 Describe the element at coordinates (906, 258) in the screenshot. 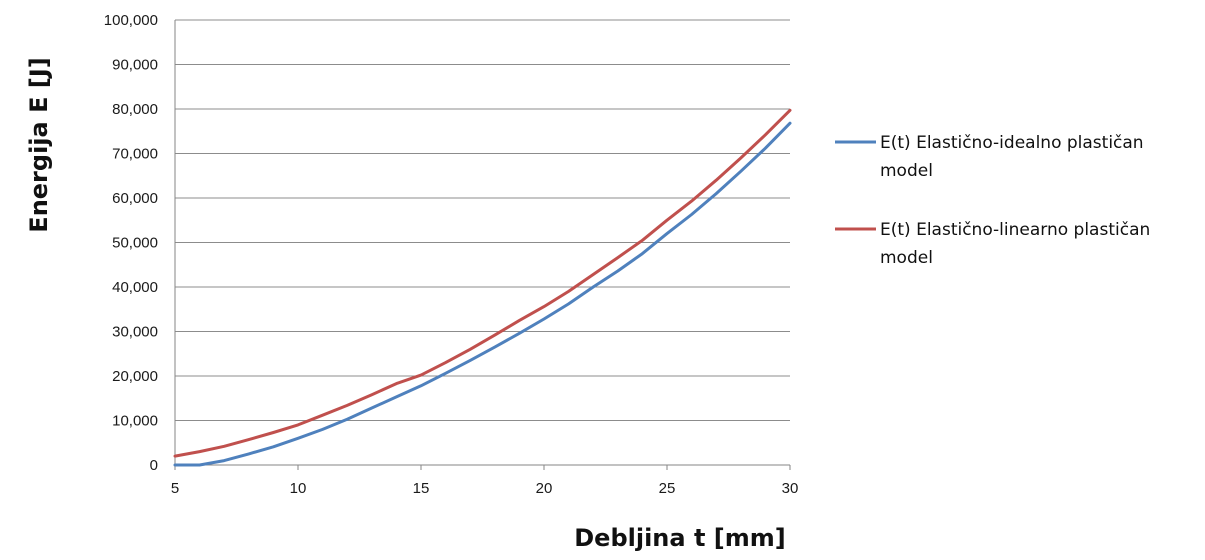

I see `legend-label-2: model` at that location.